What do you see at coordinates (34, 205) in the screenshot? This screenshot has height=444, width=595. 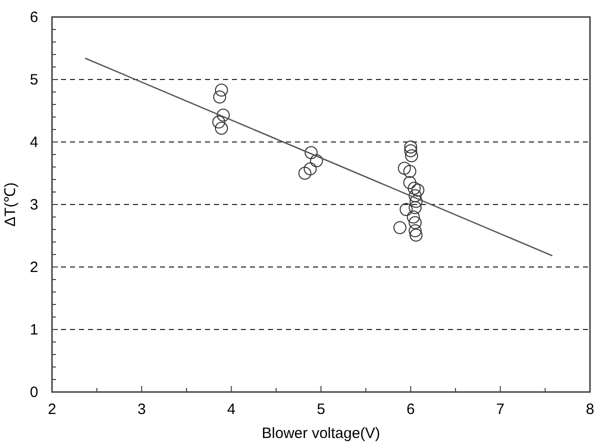 I see `y-tick-label: 3` at bounding box center [34, 205].